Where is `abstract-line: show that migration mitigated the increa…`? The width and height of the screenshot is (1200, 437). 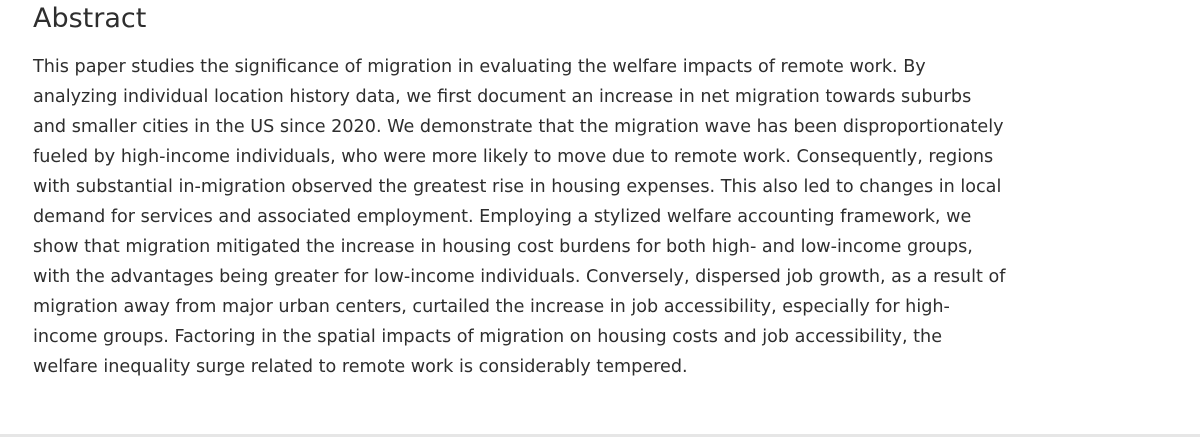 abstract-line: show that migration mitigated the increa… is located at coordinates (503, 247).